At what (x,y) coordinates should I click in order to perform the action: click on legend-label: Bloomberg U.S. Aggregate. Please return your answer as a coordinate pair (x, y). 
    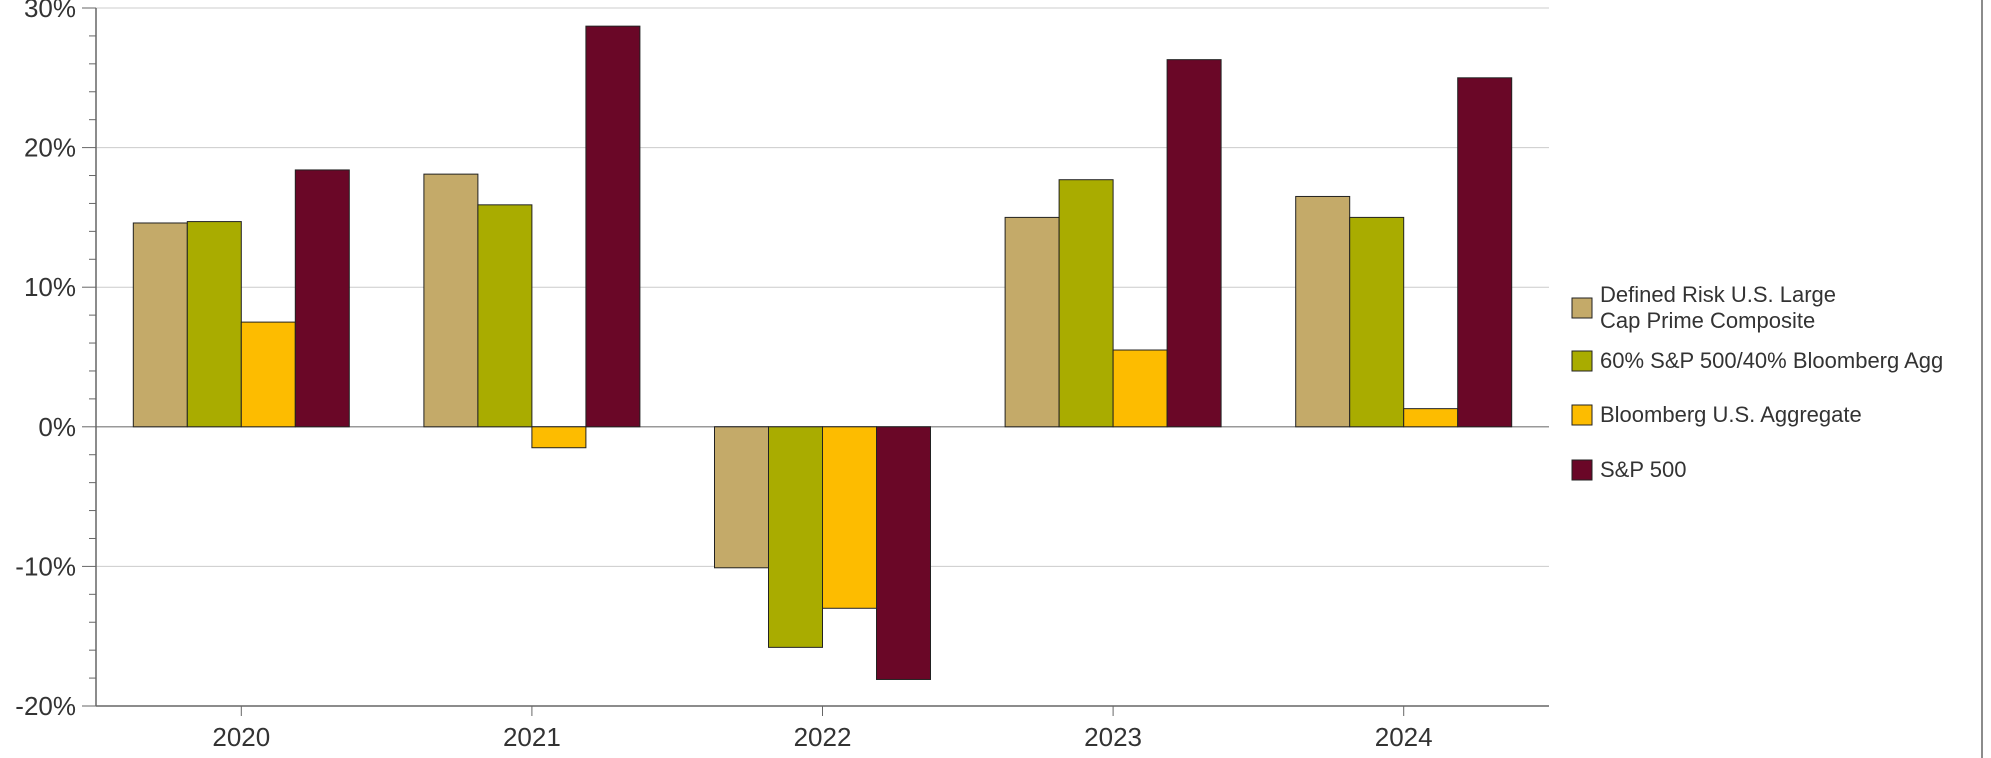
    Looking at the image, I should click on (1731, 414).